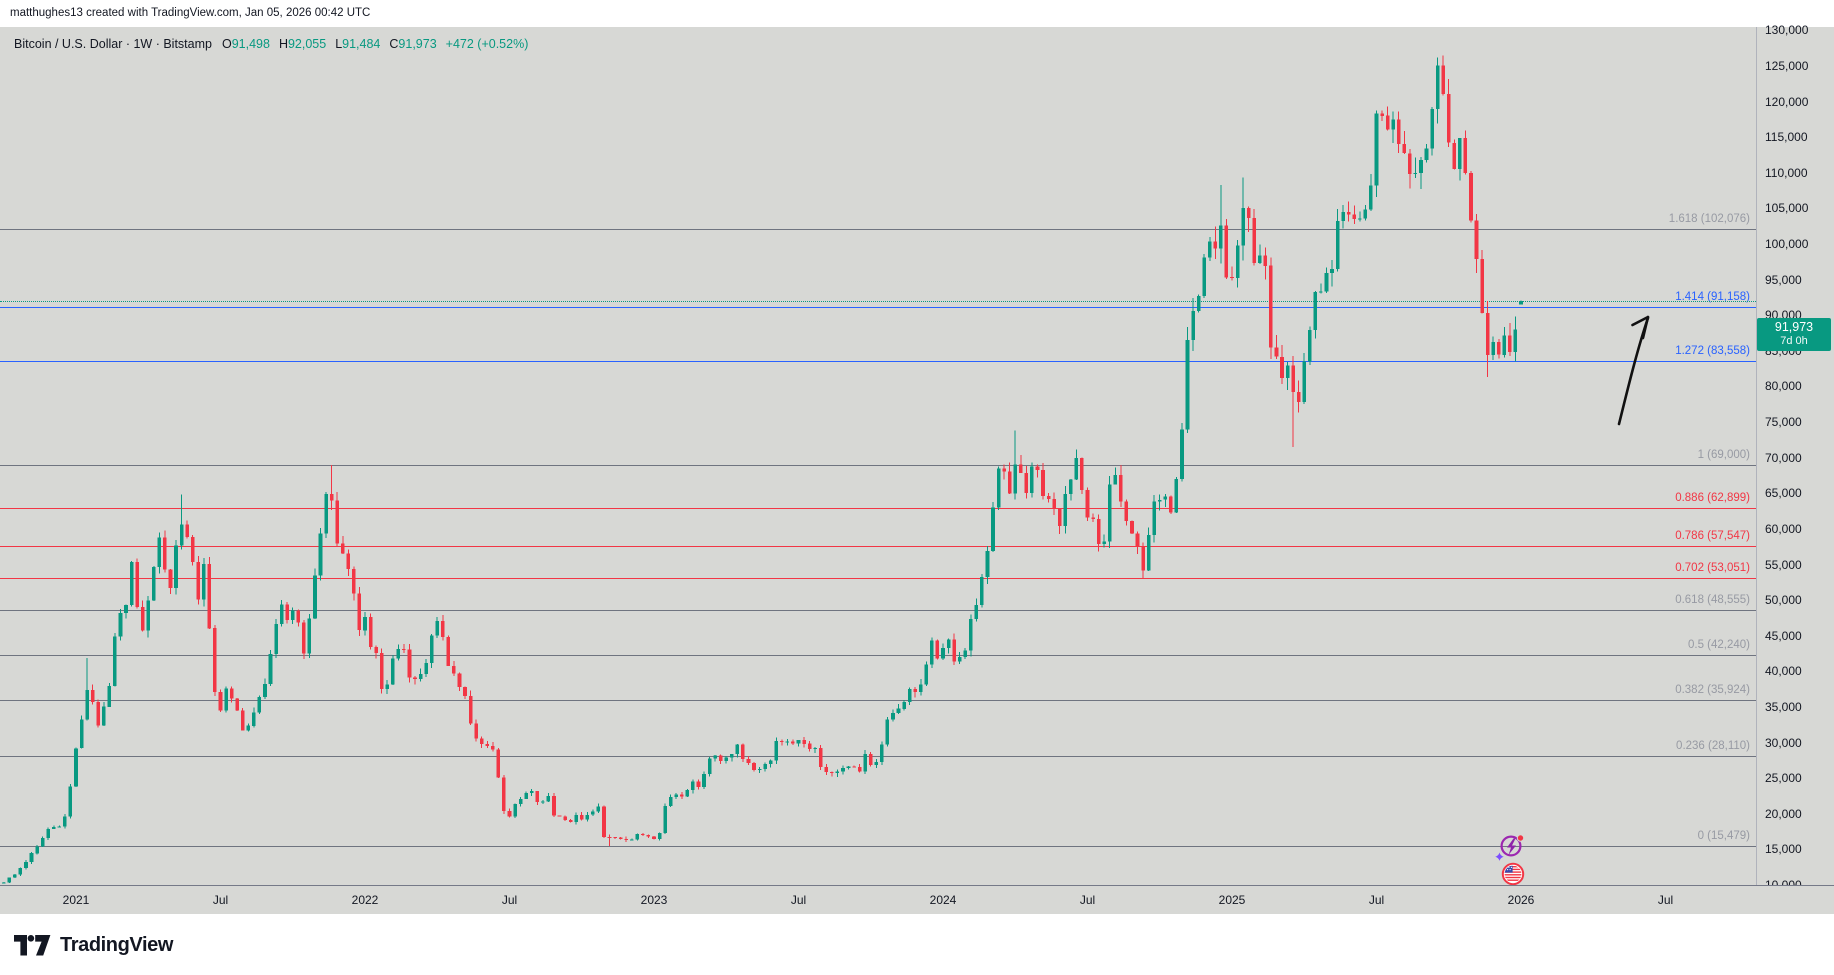 This screenshot has height=975, width=1834. What do you see at coordinates (1783, 849) in the screenshot?
I see `price-tick: 15,000` at bounding box center [1783, 849].